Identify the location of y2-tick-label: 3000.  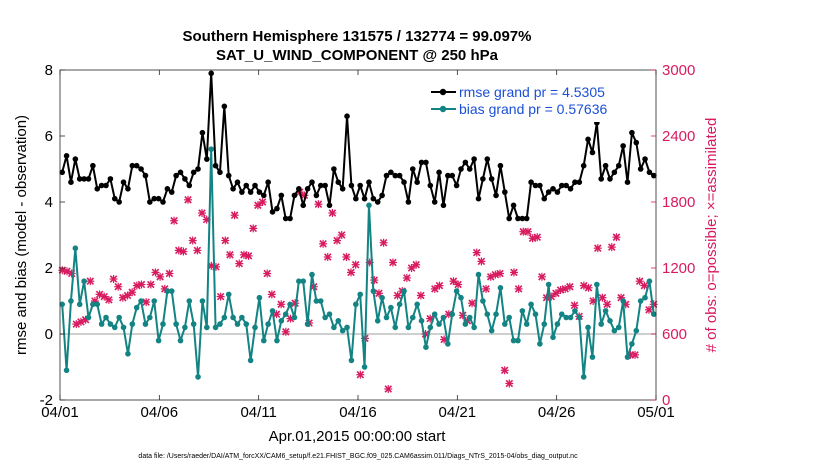
(678, 70).